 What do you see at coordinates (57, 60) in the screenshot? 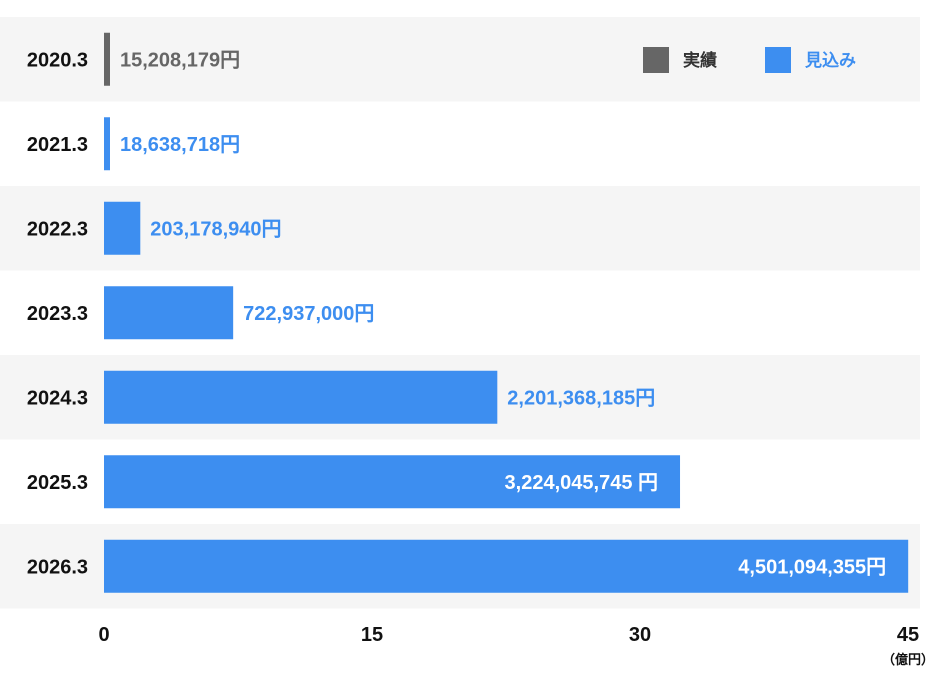
I see `category-label: 2020.3` at bounding box center [57, 60].